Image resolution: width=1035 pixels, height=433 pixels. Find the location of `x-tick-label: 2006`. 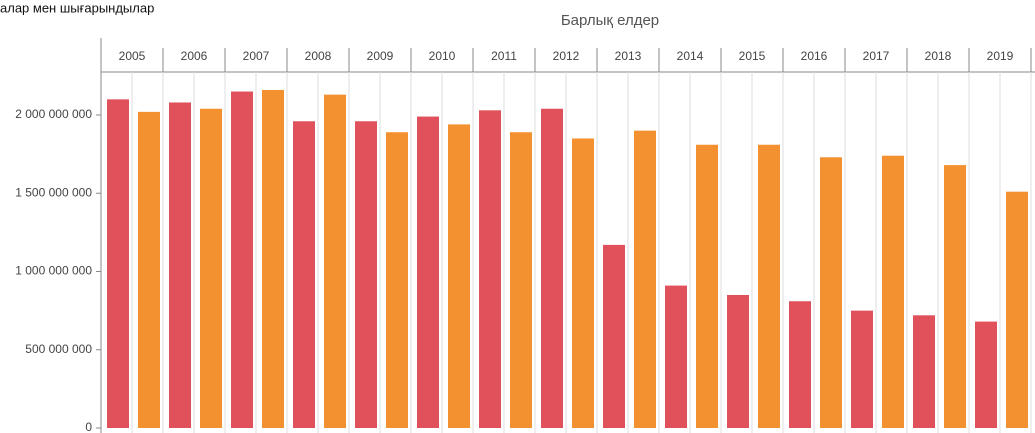

x-tick-label: 2006 is located at coordinates (194, 56).